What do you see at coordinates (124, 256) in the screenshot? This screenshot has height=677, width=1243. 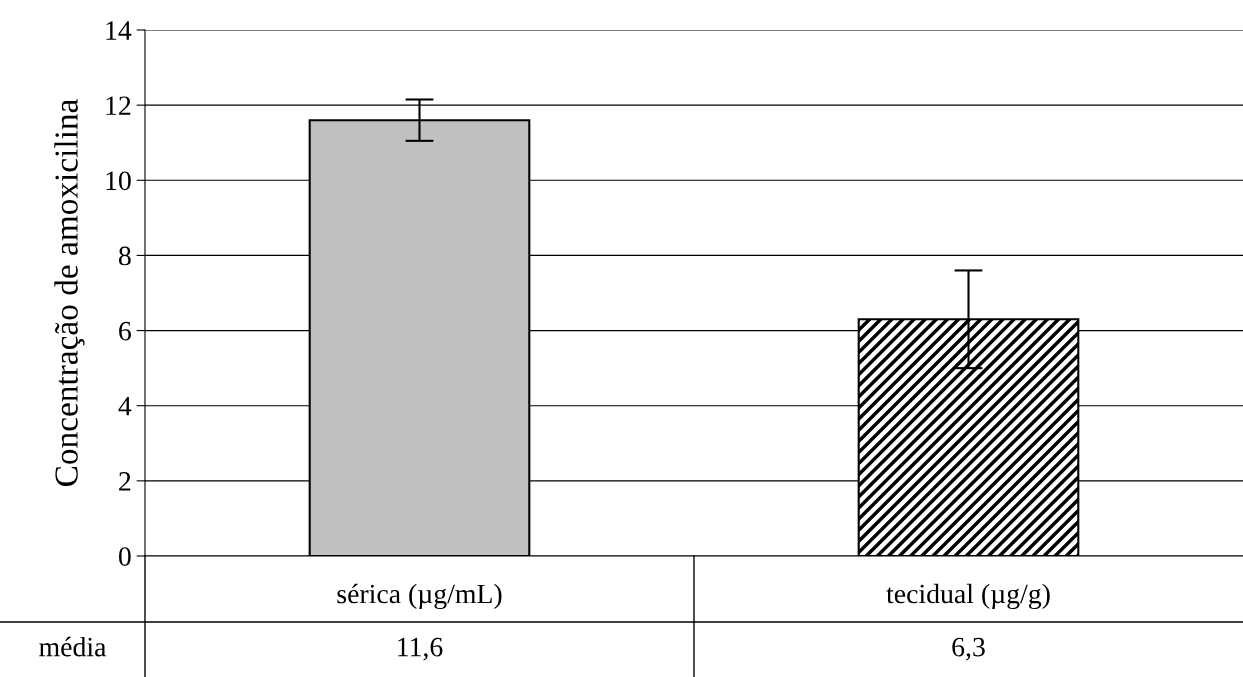 I see `y-tick-label: 8` at bounding box center [124, 256].